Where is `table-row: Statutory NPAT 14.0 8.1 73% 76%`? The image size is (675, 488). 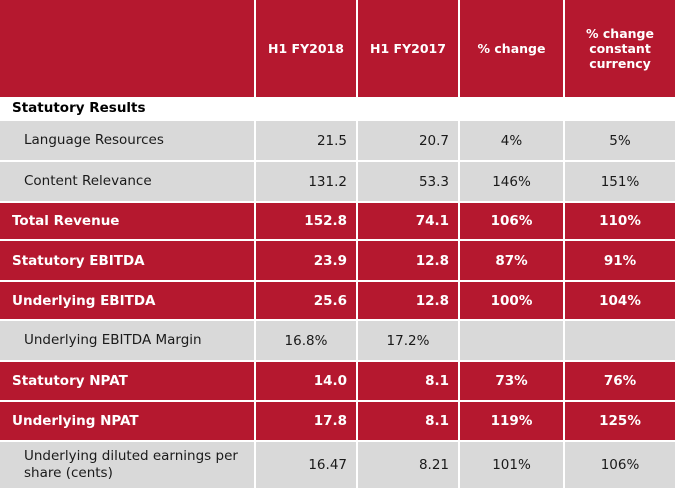
table-row: Statutory NPAT 14.0 8.1 73% 76% is located at coordinates (337, 381).